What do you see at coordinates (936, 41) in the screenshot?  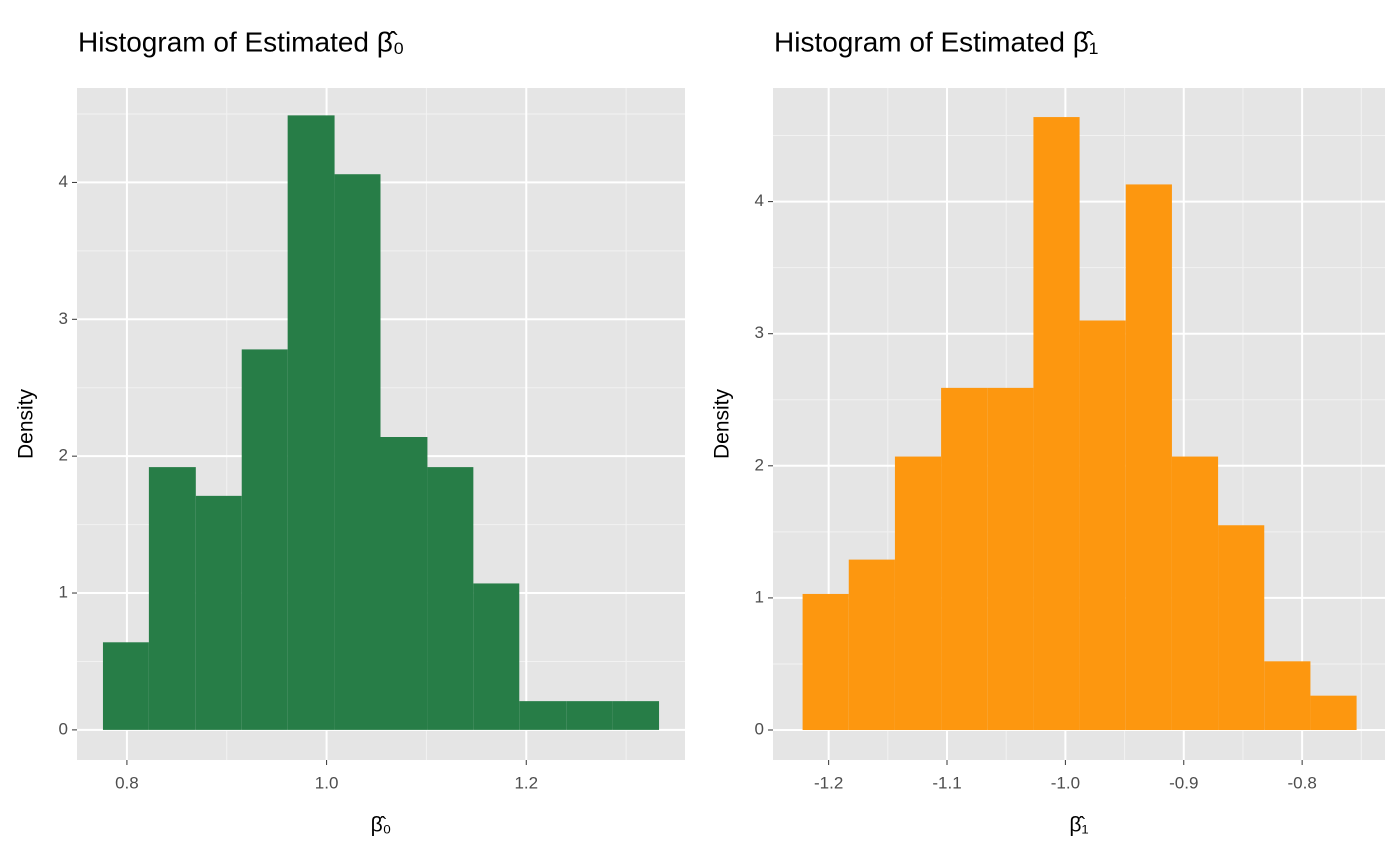 I see `chart-title: Histogram of Estimated β̂₁` at bounding box center [936, 41].